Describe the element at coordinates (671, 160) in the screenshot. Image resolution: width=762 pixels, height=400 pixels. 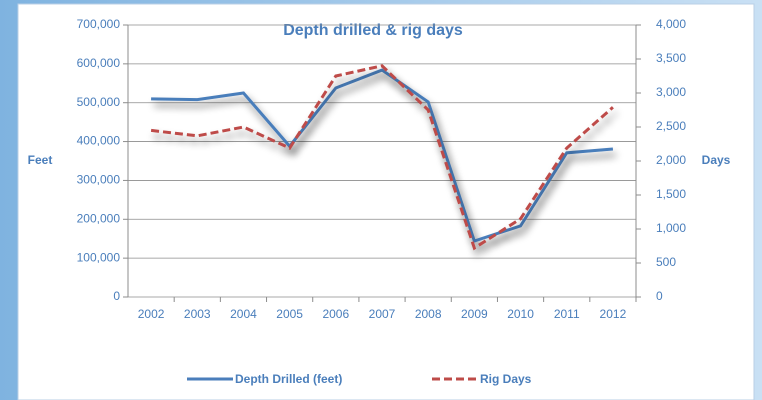
I see `y2-tick-label: 2,000` at that location.